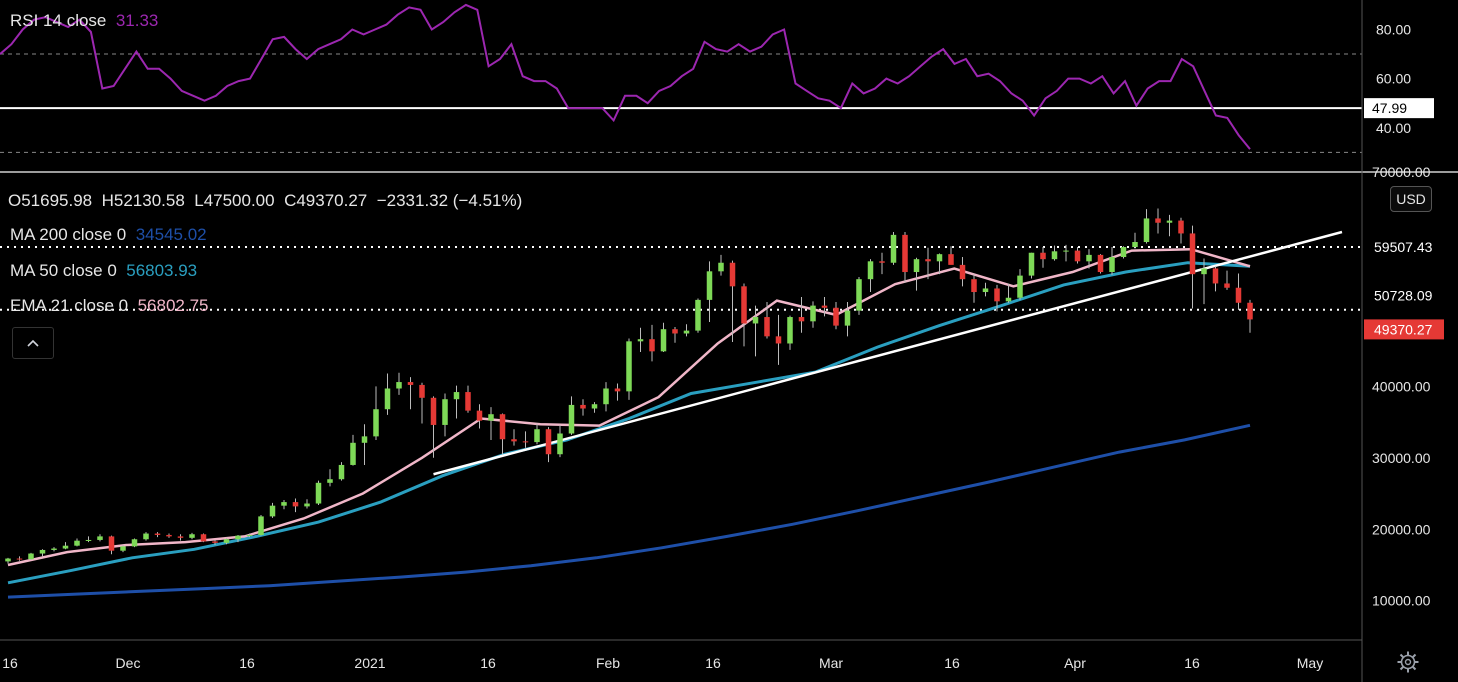 The width and height of the screenshot is (1458, 682). What do you see at coordinates (33, 343) in the screenshot?
I see `collapse-legend-button` at bounding box center [33, 343].